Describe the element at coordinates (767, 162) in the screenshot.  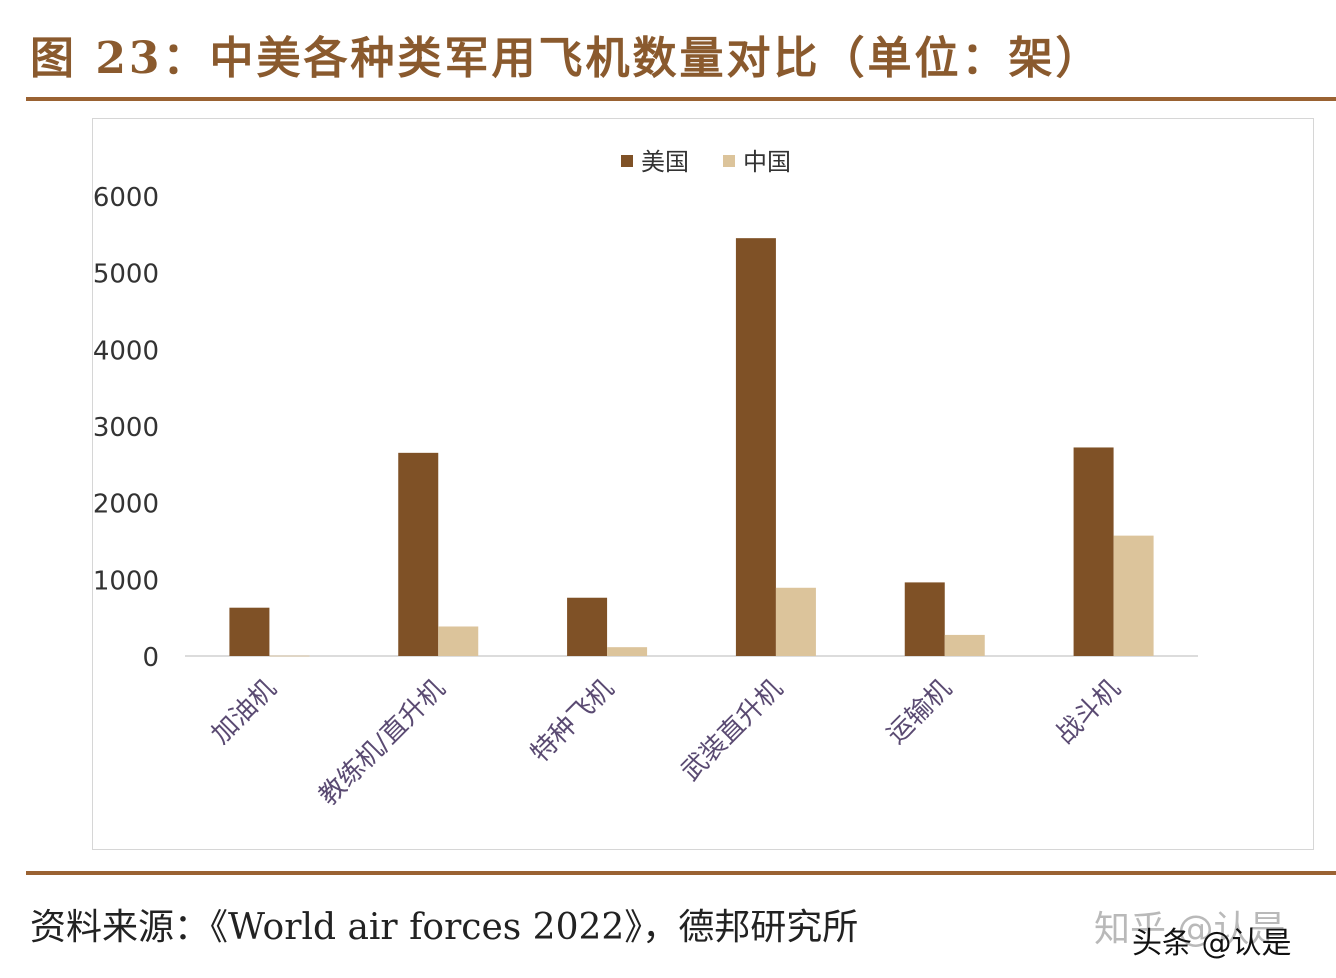
I see `legend-label: 中国` at that location.